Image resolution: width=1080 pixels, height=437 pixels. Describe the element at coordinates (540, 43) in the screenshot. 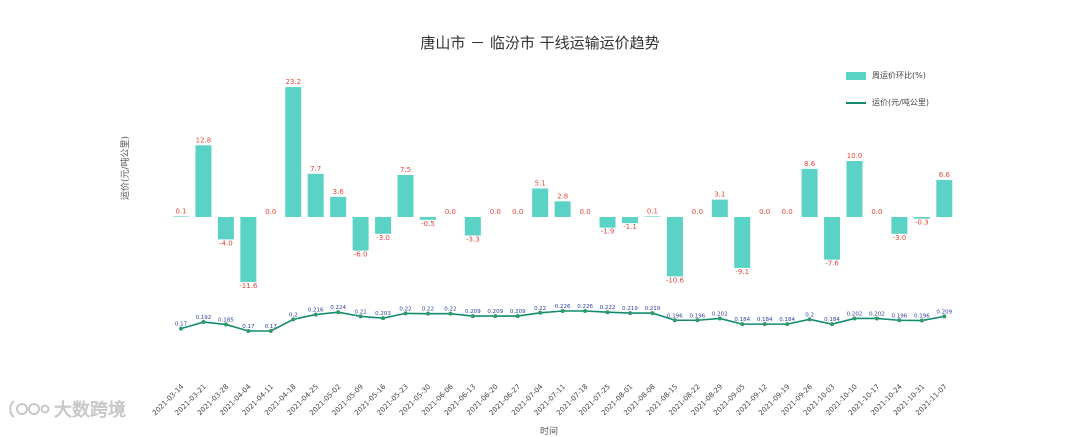

I see `chart-title: 唐山市 － 临汾市 干线运输运价趋势` at that location.